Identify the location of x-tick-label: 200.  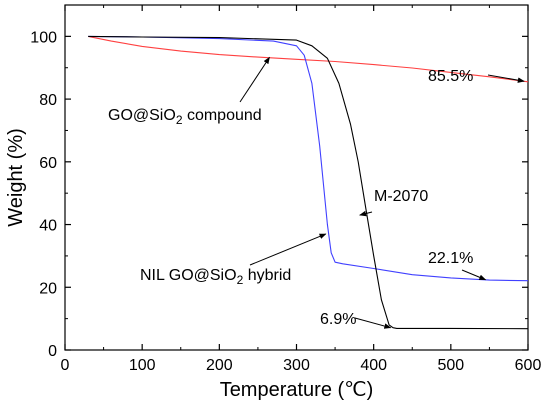
(219, 365).